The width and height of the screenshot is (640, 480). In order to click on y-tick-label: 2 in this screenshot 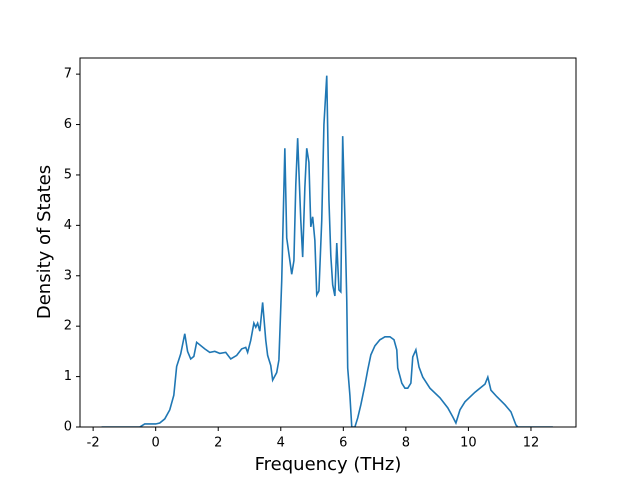, I will do `click(68, 326)`.